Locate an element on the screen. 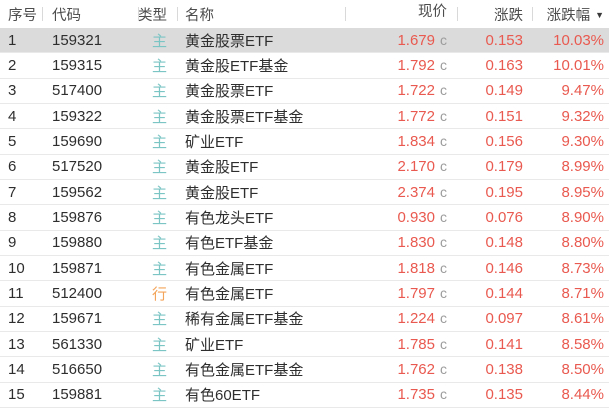 The height and width of the screenshot is (415, 609). header-code: 代码 is located at coordinates (90, 14).